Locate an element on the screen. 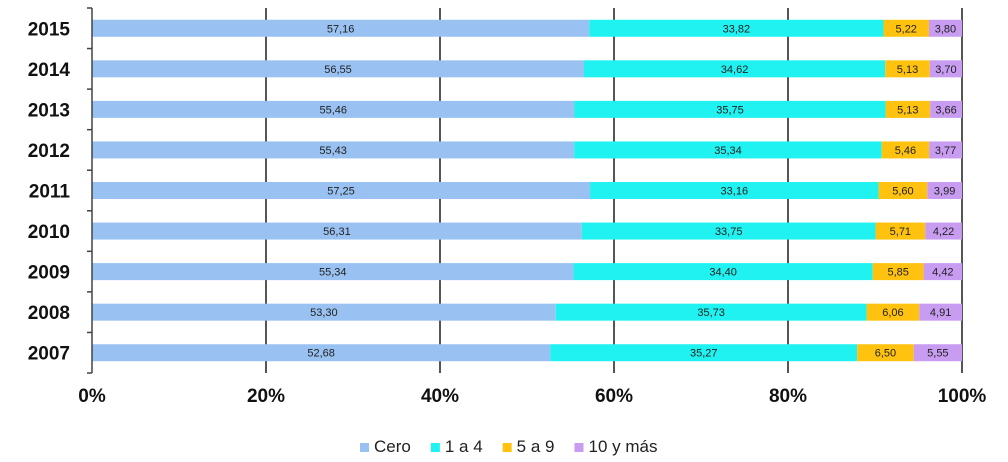 The width and height of the screenshot is (1008, 462). data-label: 53,30 is located at coordinates (324, 313).